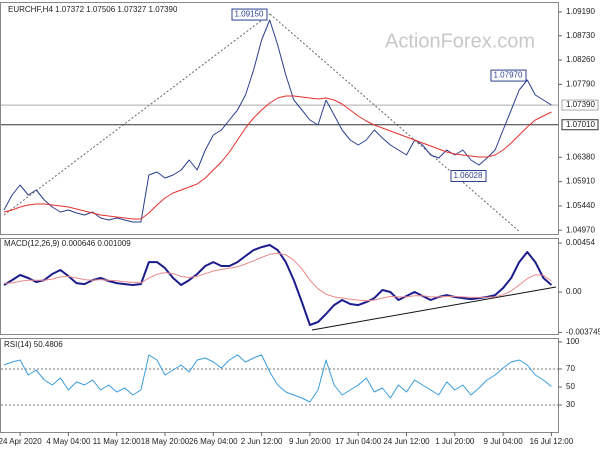 The image size is (600, 450). I want to click on rsi-title: RSI(14) 50.4806, so click(33, 344).